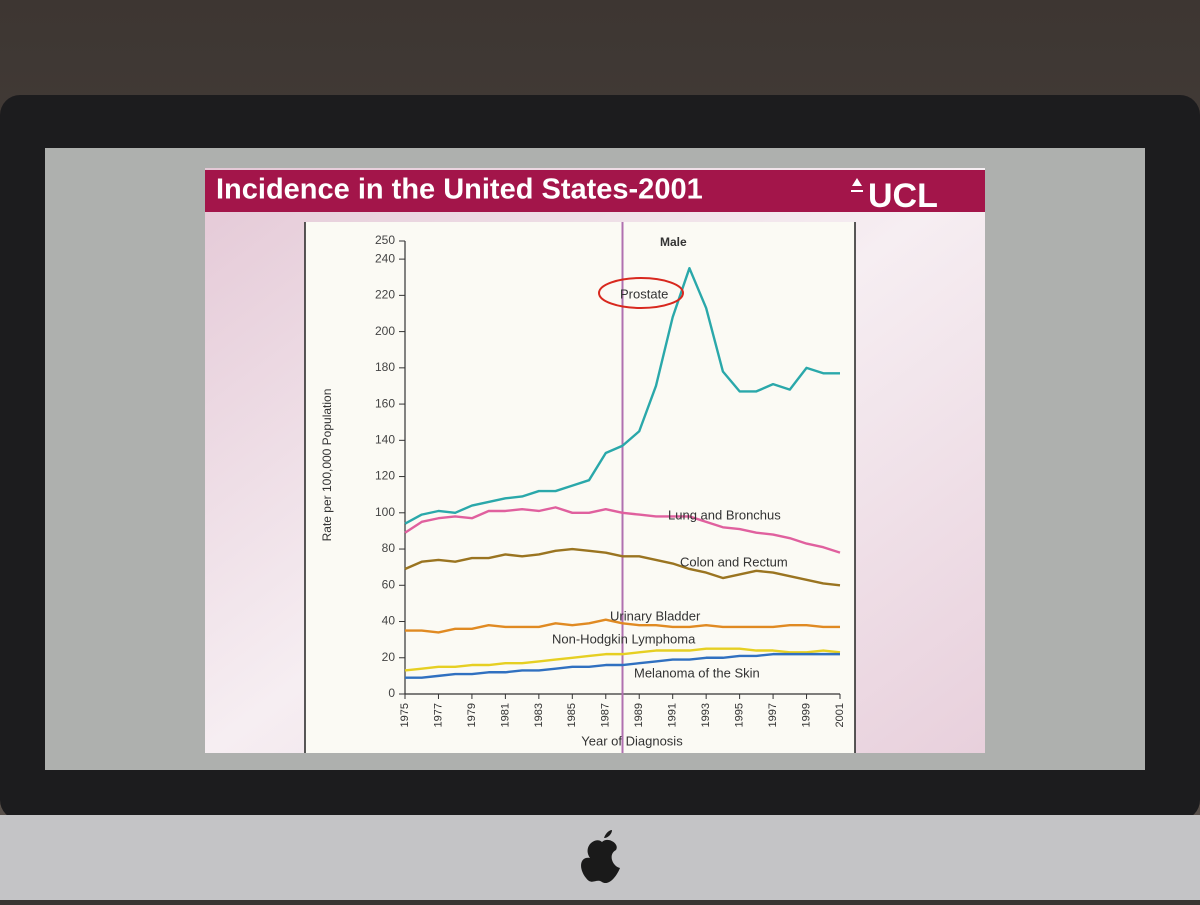  I want to click on slide-title: Incidence in the United States-2001, so click(459, 190).